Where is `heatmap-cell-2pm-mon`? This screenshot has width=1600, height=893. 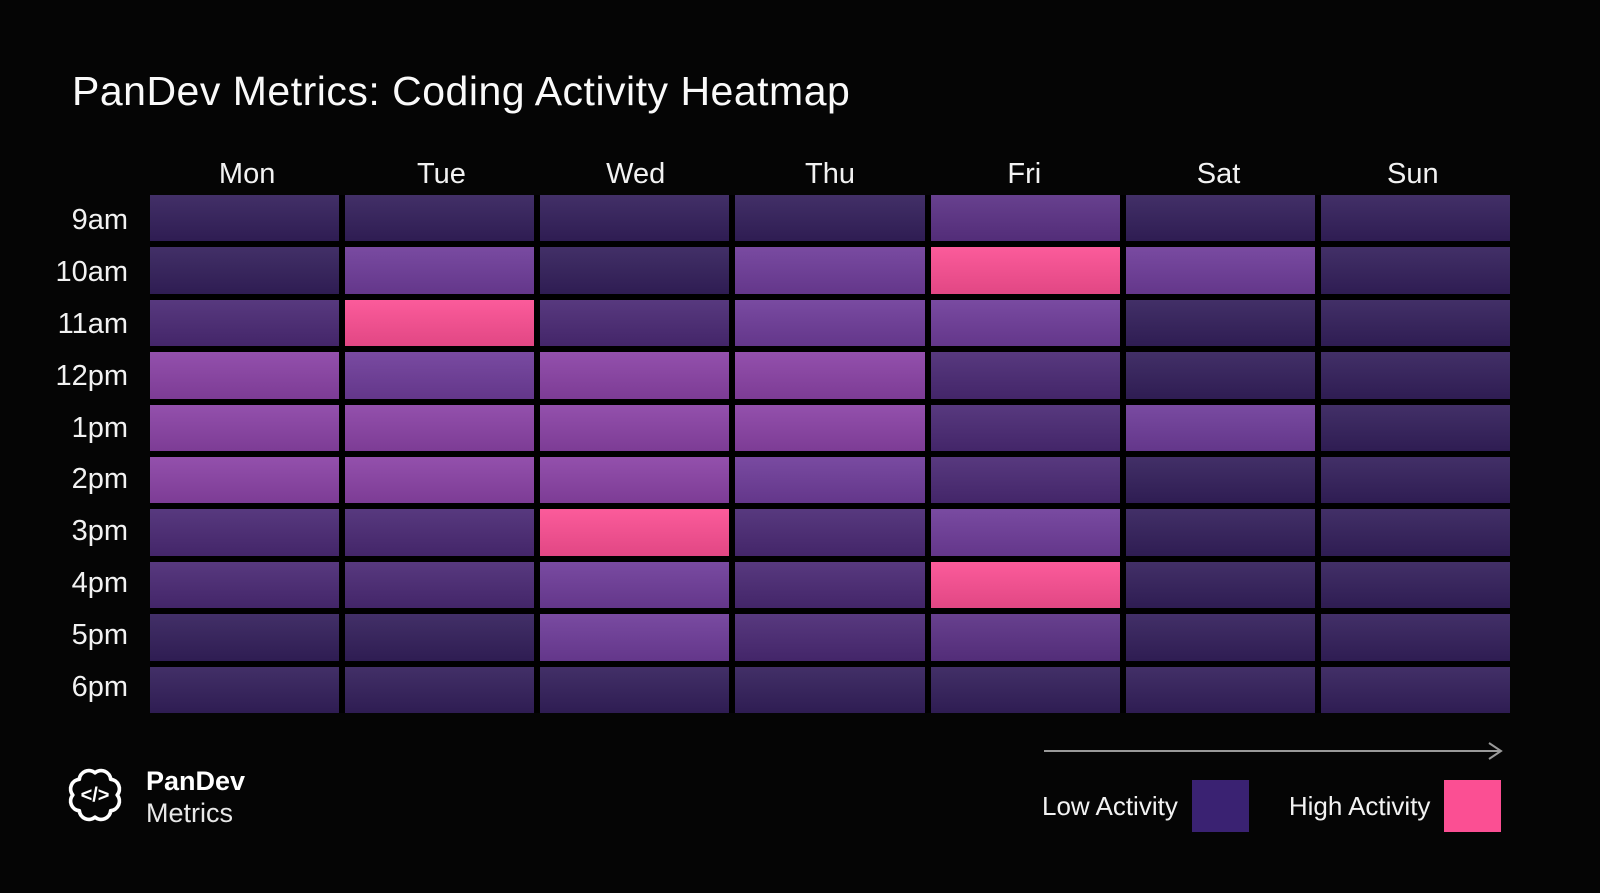 heatmap-cell-2pm-mon is located at coordinates (245, 480).